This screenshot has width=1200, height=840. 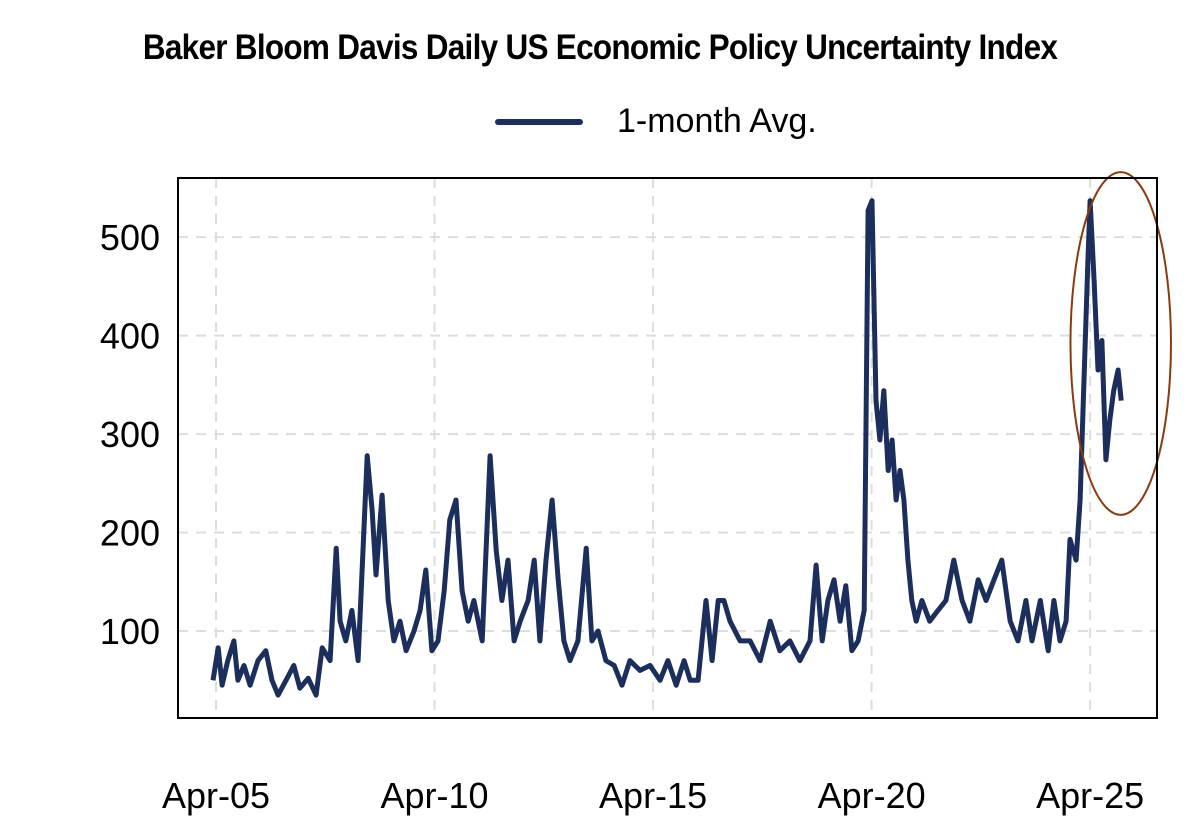 What do you see at coordinates (216, 795) in the screenshot?
I see `x-tick-label: Apr-05` at bounding box center [216, 795].